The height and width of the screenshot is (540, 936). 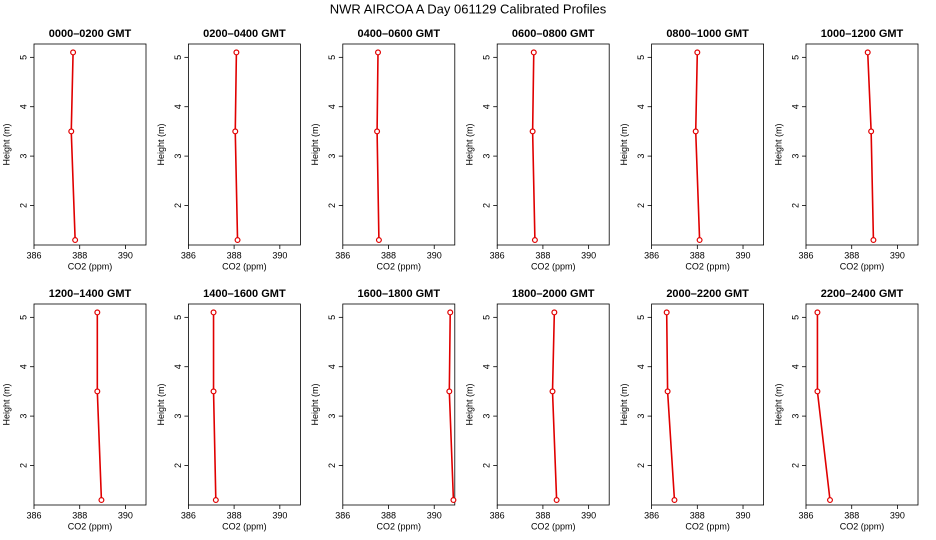 What do you see at coordinates (553, 34) in the screenshot?
I see `panel-title: 0600–0800 GMT` at bounding box center [553, 34].